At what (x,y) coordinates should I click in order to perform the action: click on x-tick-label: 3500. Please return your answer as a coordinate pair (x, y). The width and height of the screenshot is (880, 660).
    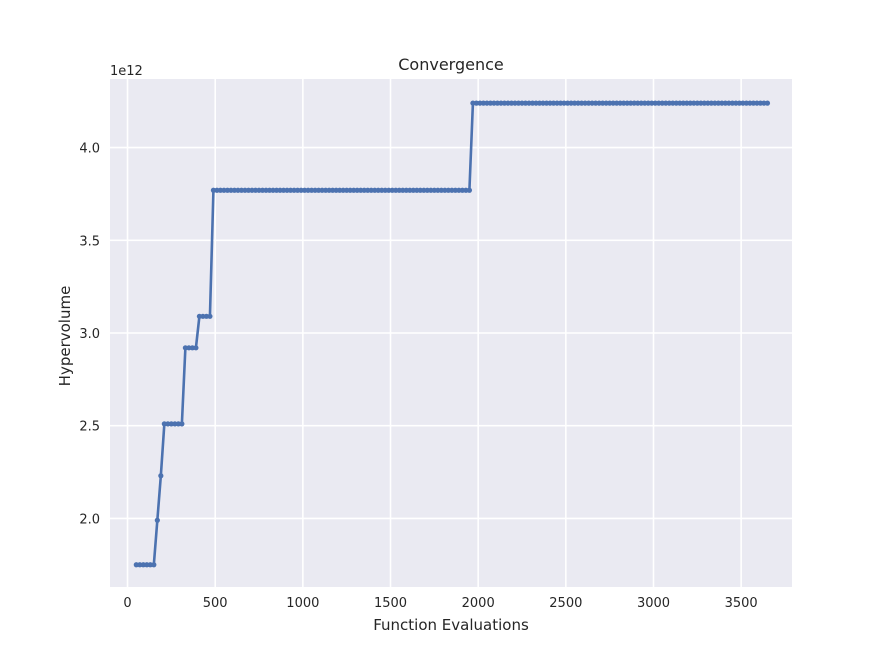
    Looking at the image, I should click on (741, 603).